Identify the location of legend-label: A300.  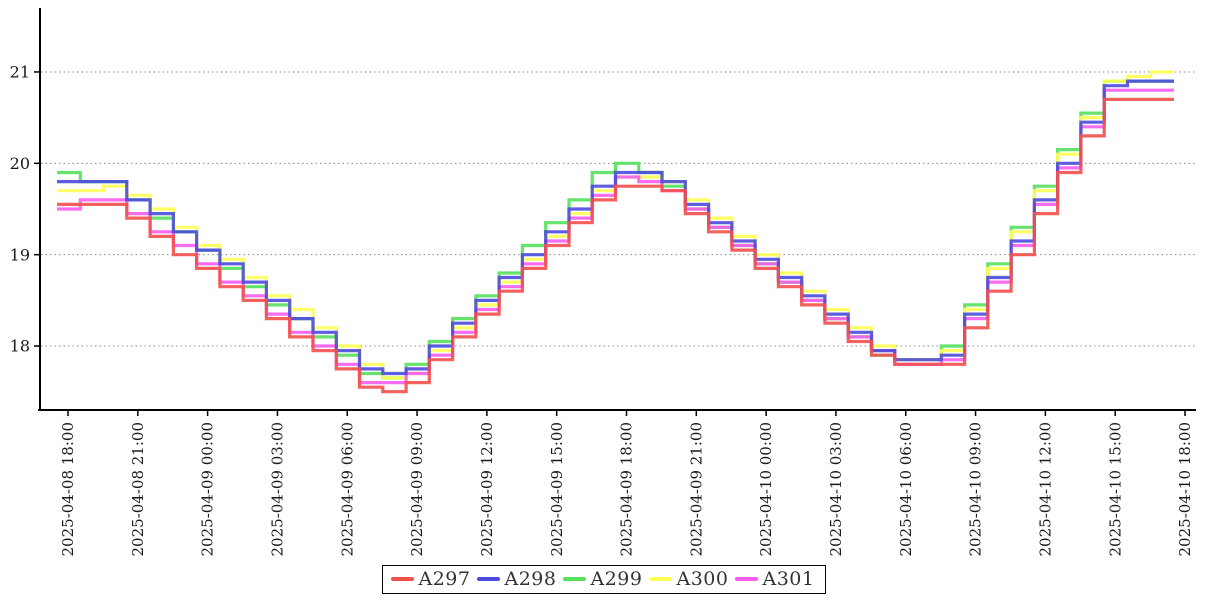
(702, 579).